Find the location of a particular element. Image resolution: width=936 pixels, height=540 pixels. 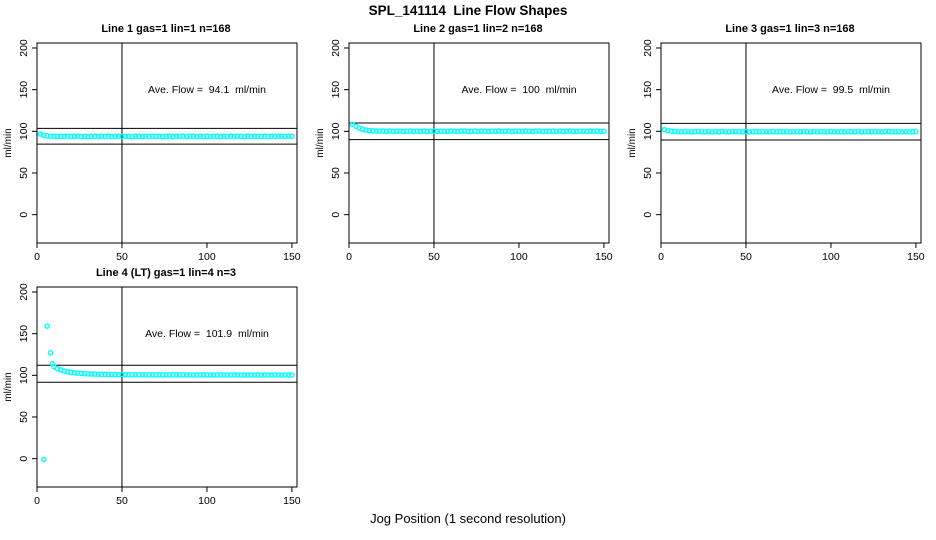

panel-title-line-2: Line 2 gas=1 lin=2 n=168 is located at coordinates (478, 29).